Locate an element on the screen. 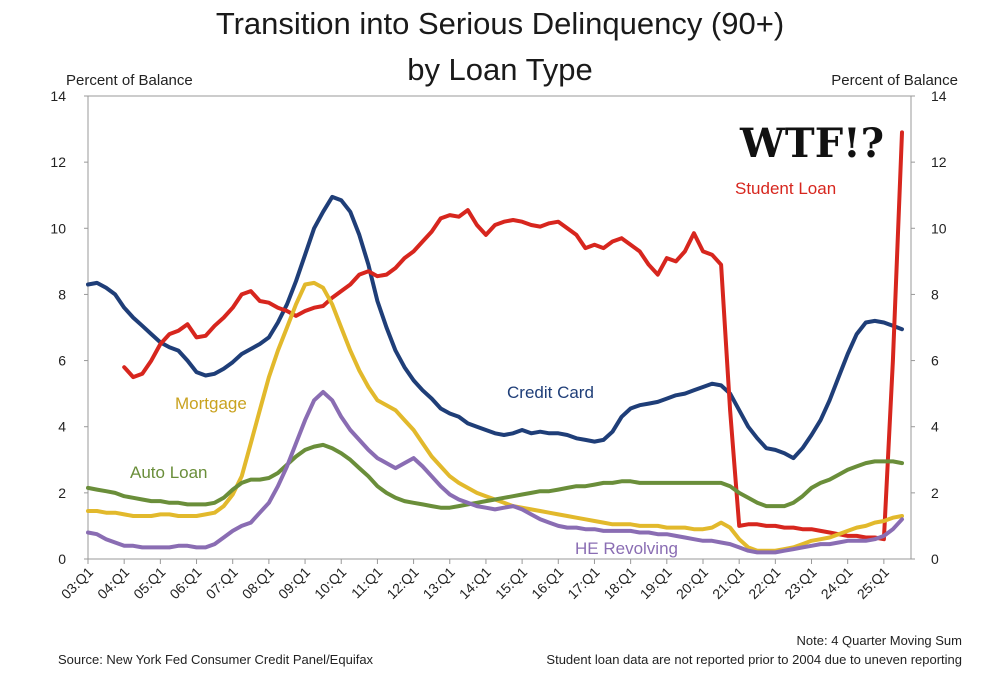 This screenshot has width=1000, height=690. y-tick-label-right: 2 is located at coordinates (935, 493).